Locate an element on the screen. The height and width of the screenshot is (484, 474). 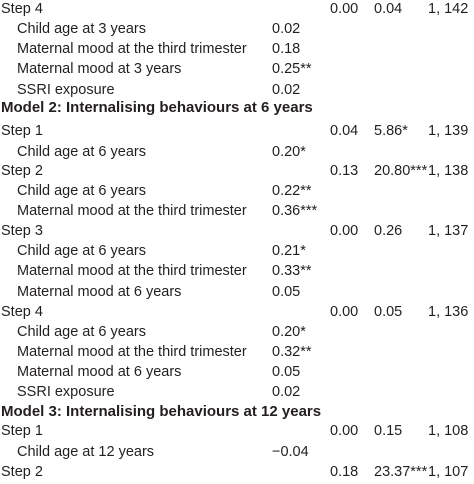
predictor-label: Maternal mood at 3 years is located at coordinates (99, 69).